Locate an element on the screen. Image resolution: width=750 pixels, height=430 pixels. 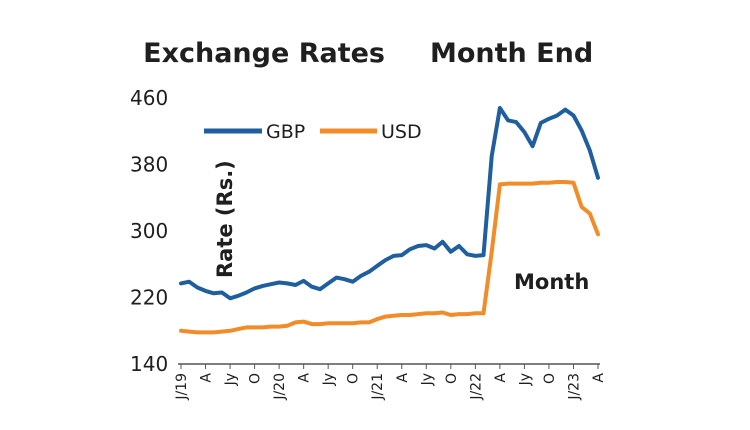
chart-subtitle: Month End is located at coordinates (511, 53).